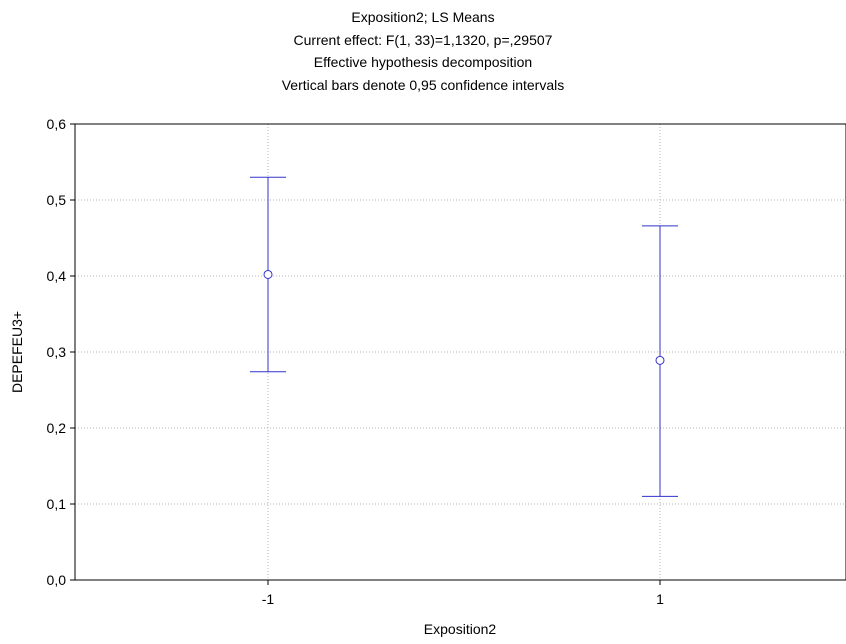  What do you see at coordinates (423, 17) in the screenshot?
I see `chart-title: Exposition2; LS Means` at bounding box center [423, 17].